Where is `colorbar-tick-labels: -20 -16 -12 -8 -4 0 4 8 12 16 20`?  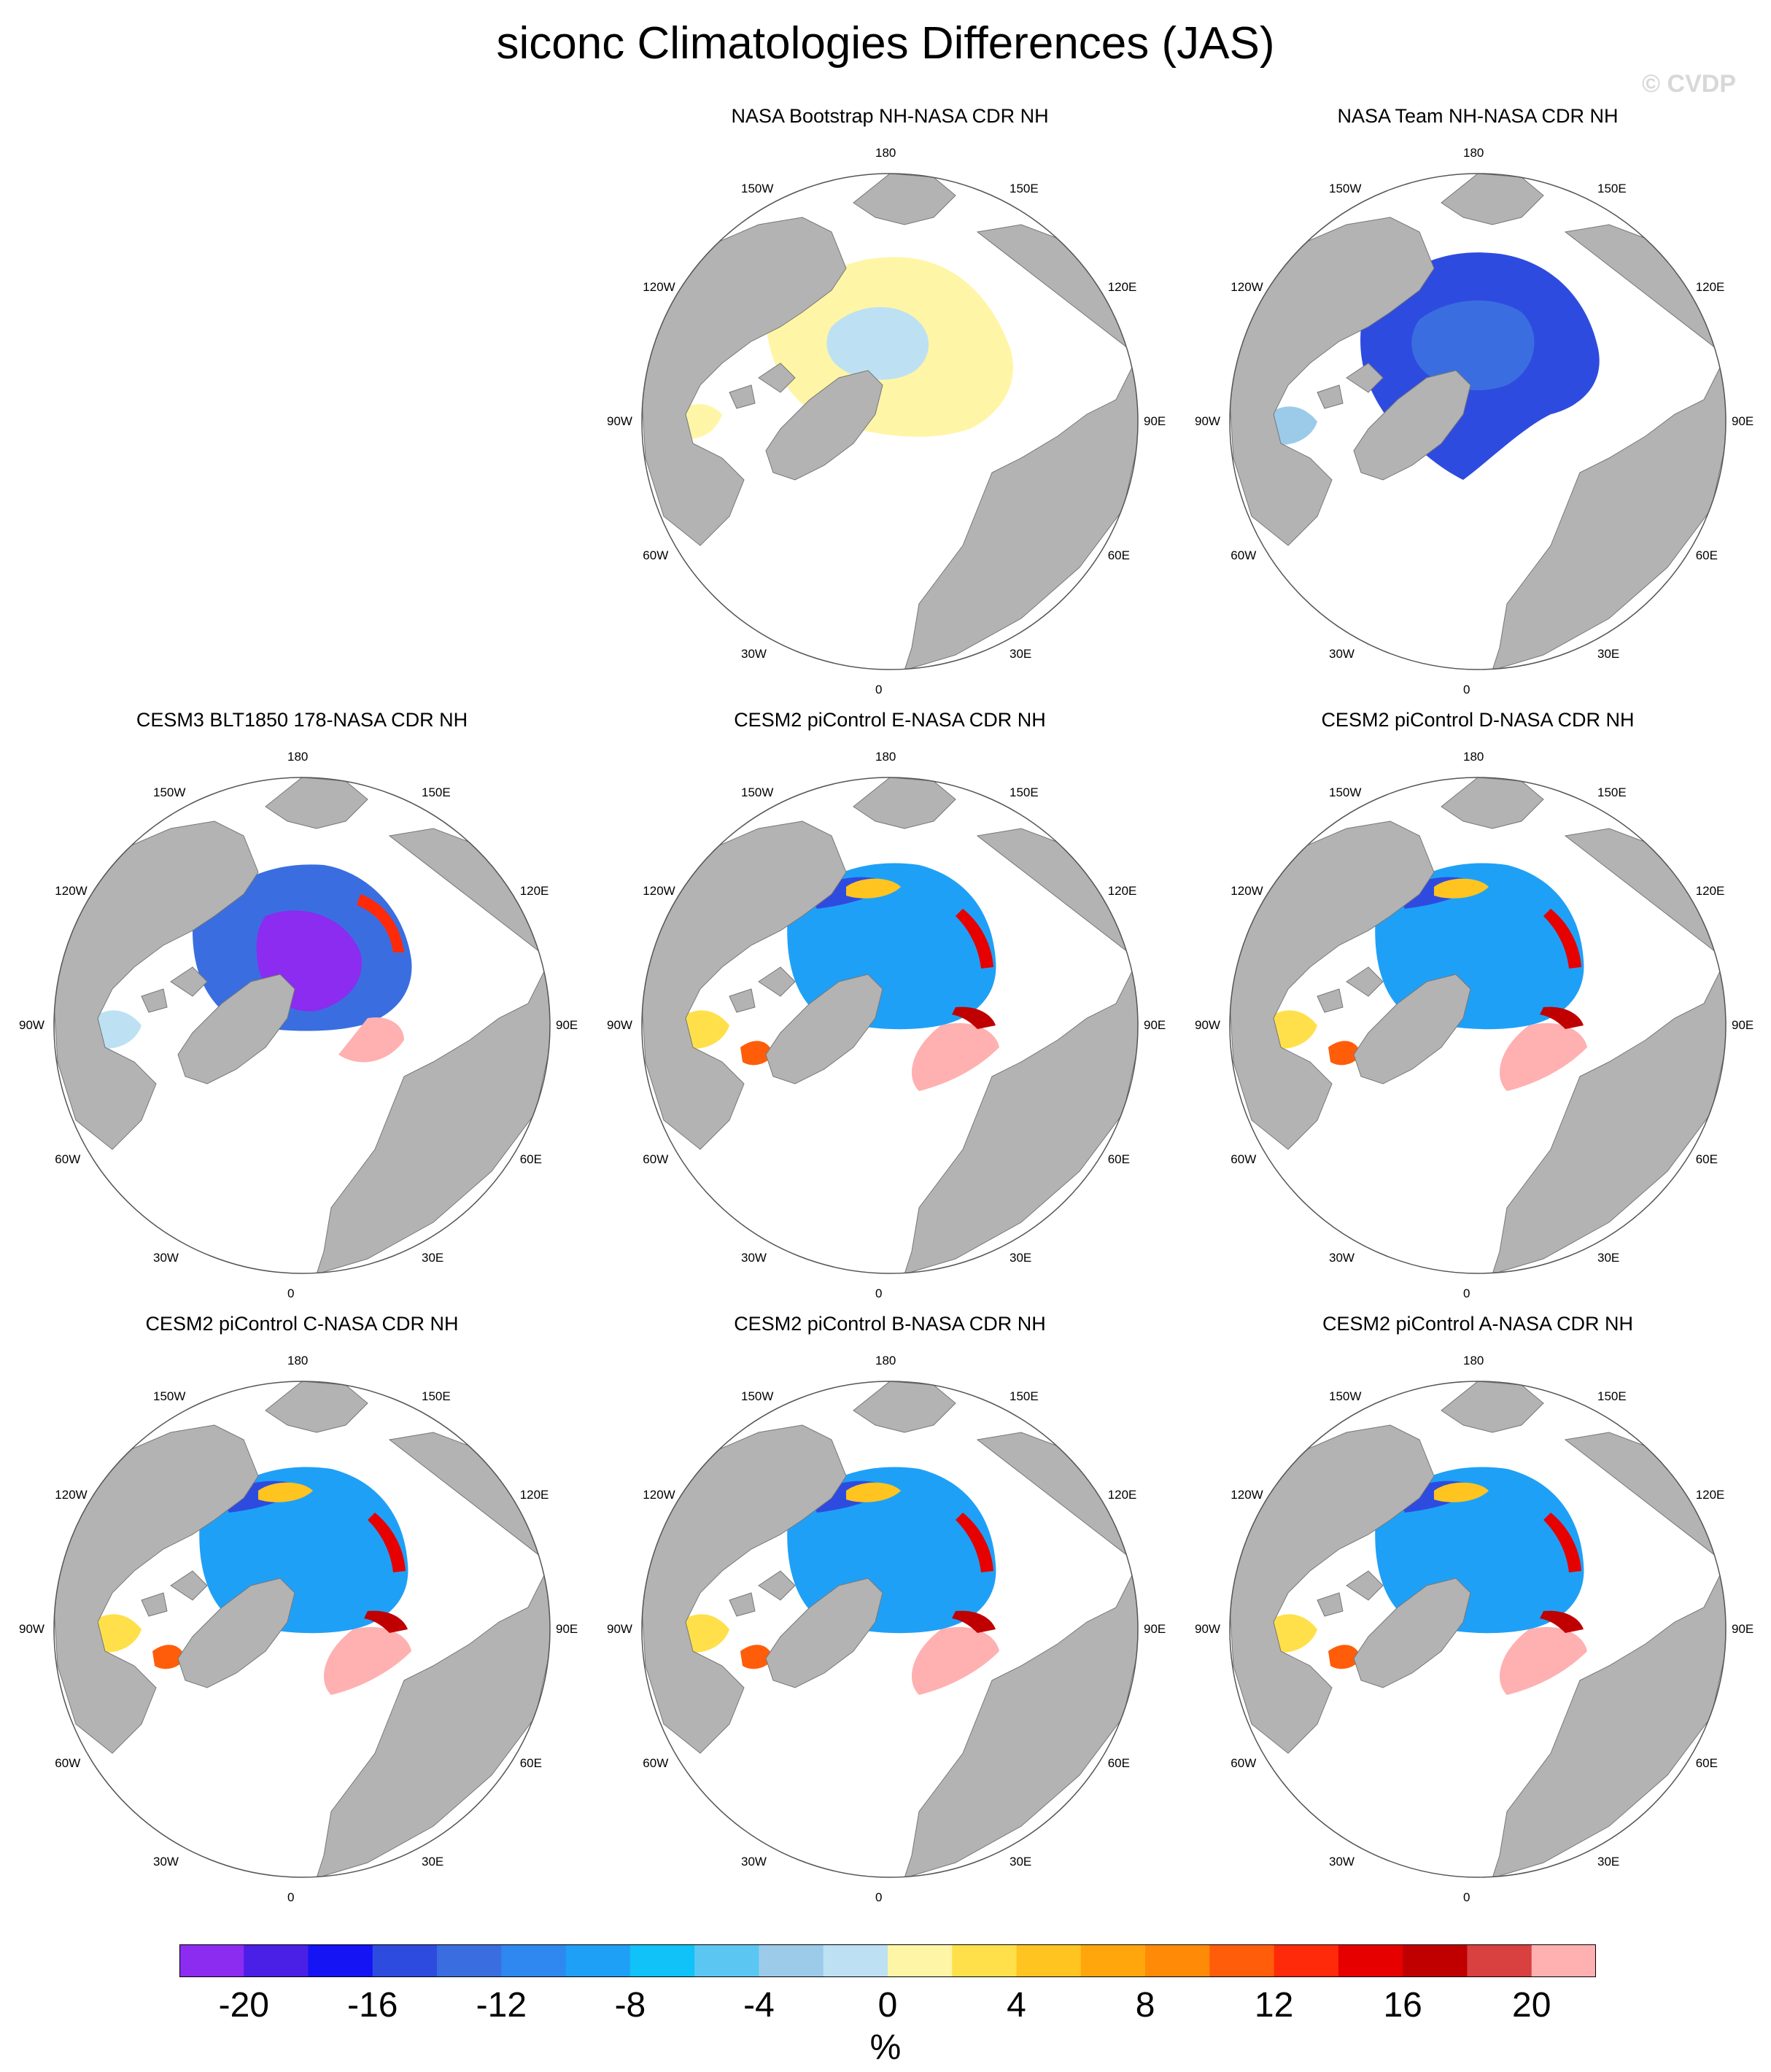 colorbar-tick-labels: -20 -16 -12 -8 -4 0 4 8 12 16 20 is located at coordinates (888, 2007).